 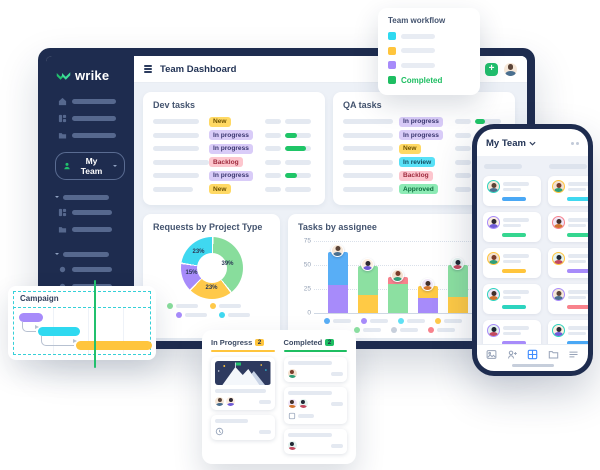 What do you see at coordinates (329, 342) in the screenshot?
I see `kanban-count-badge: 2` at bounding box center [329, 342].